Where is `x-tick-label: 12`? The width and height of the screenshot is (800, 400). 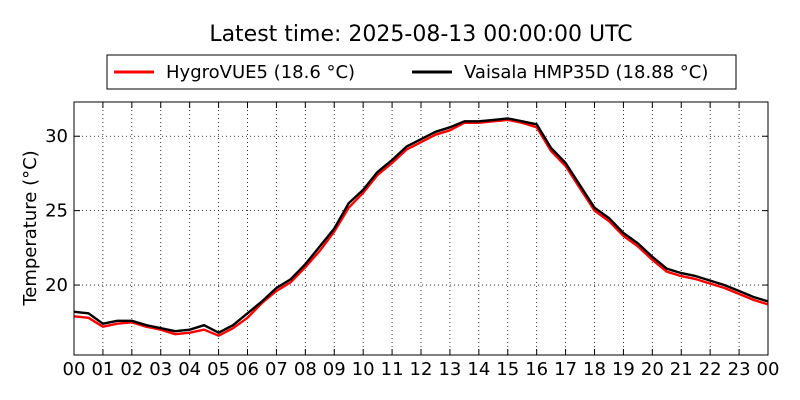
x-tick-label: 12 is located at coordinates (421, 369).